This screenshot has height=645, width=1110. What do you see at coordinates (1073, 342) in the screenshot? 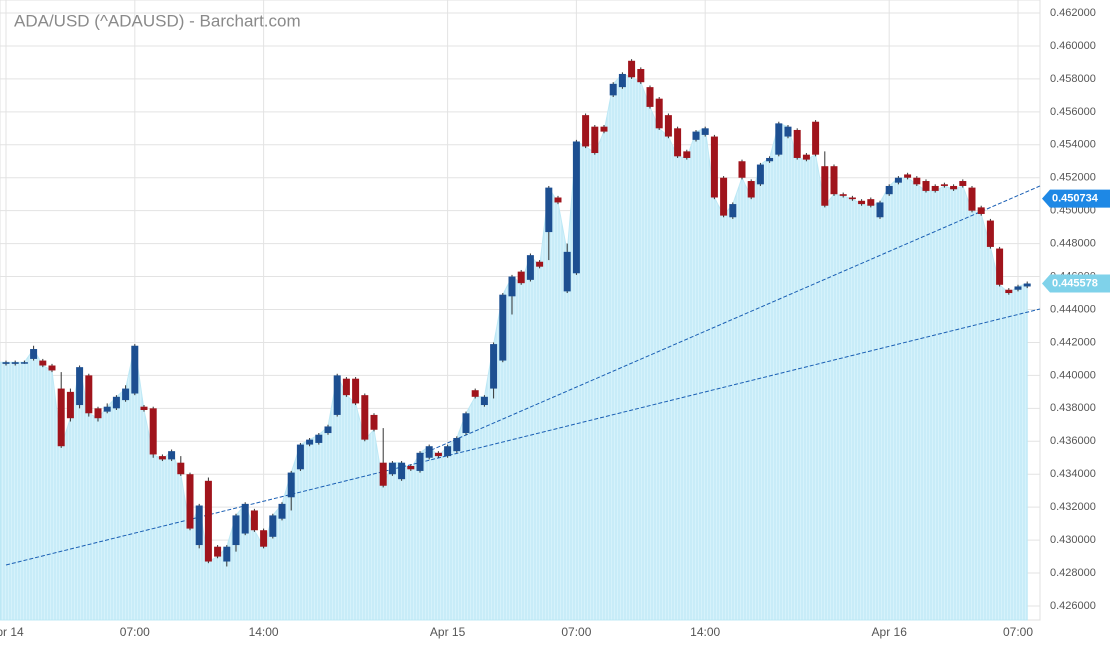
I see `y-tick-label: 0.442000` at bounding box center [1073, 342].